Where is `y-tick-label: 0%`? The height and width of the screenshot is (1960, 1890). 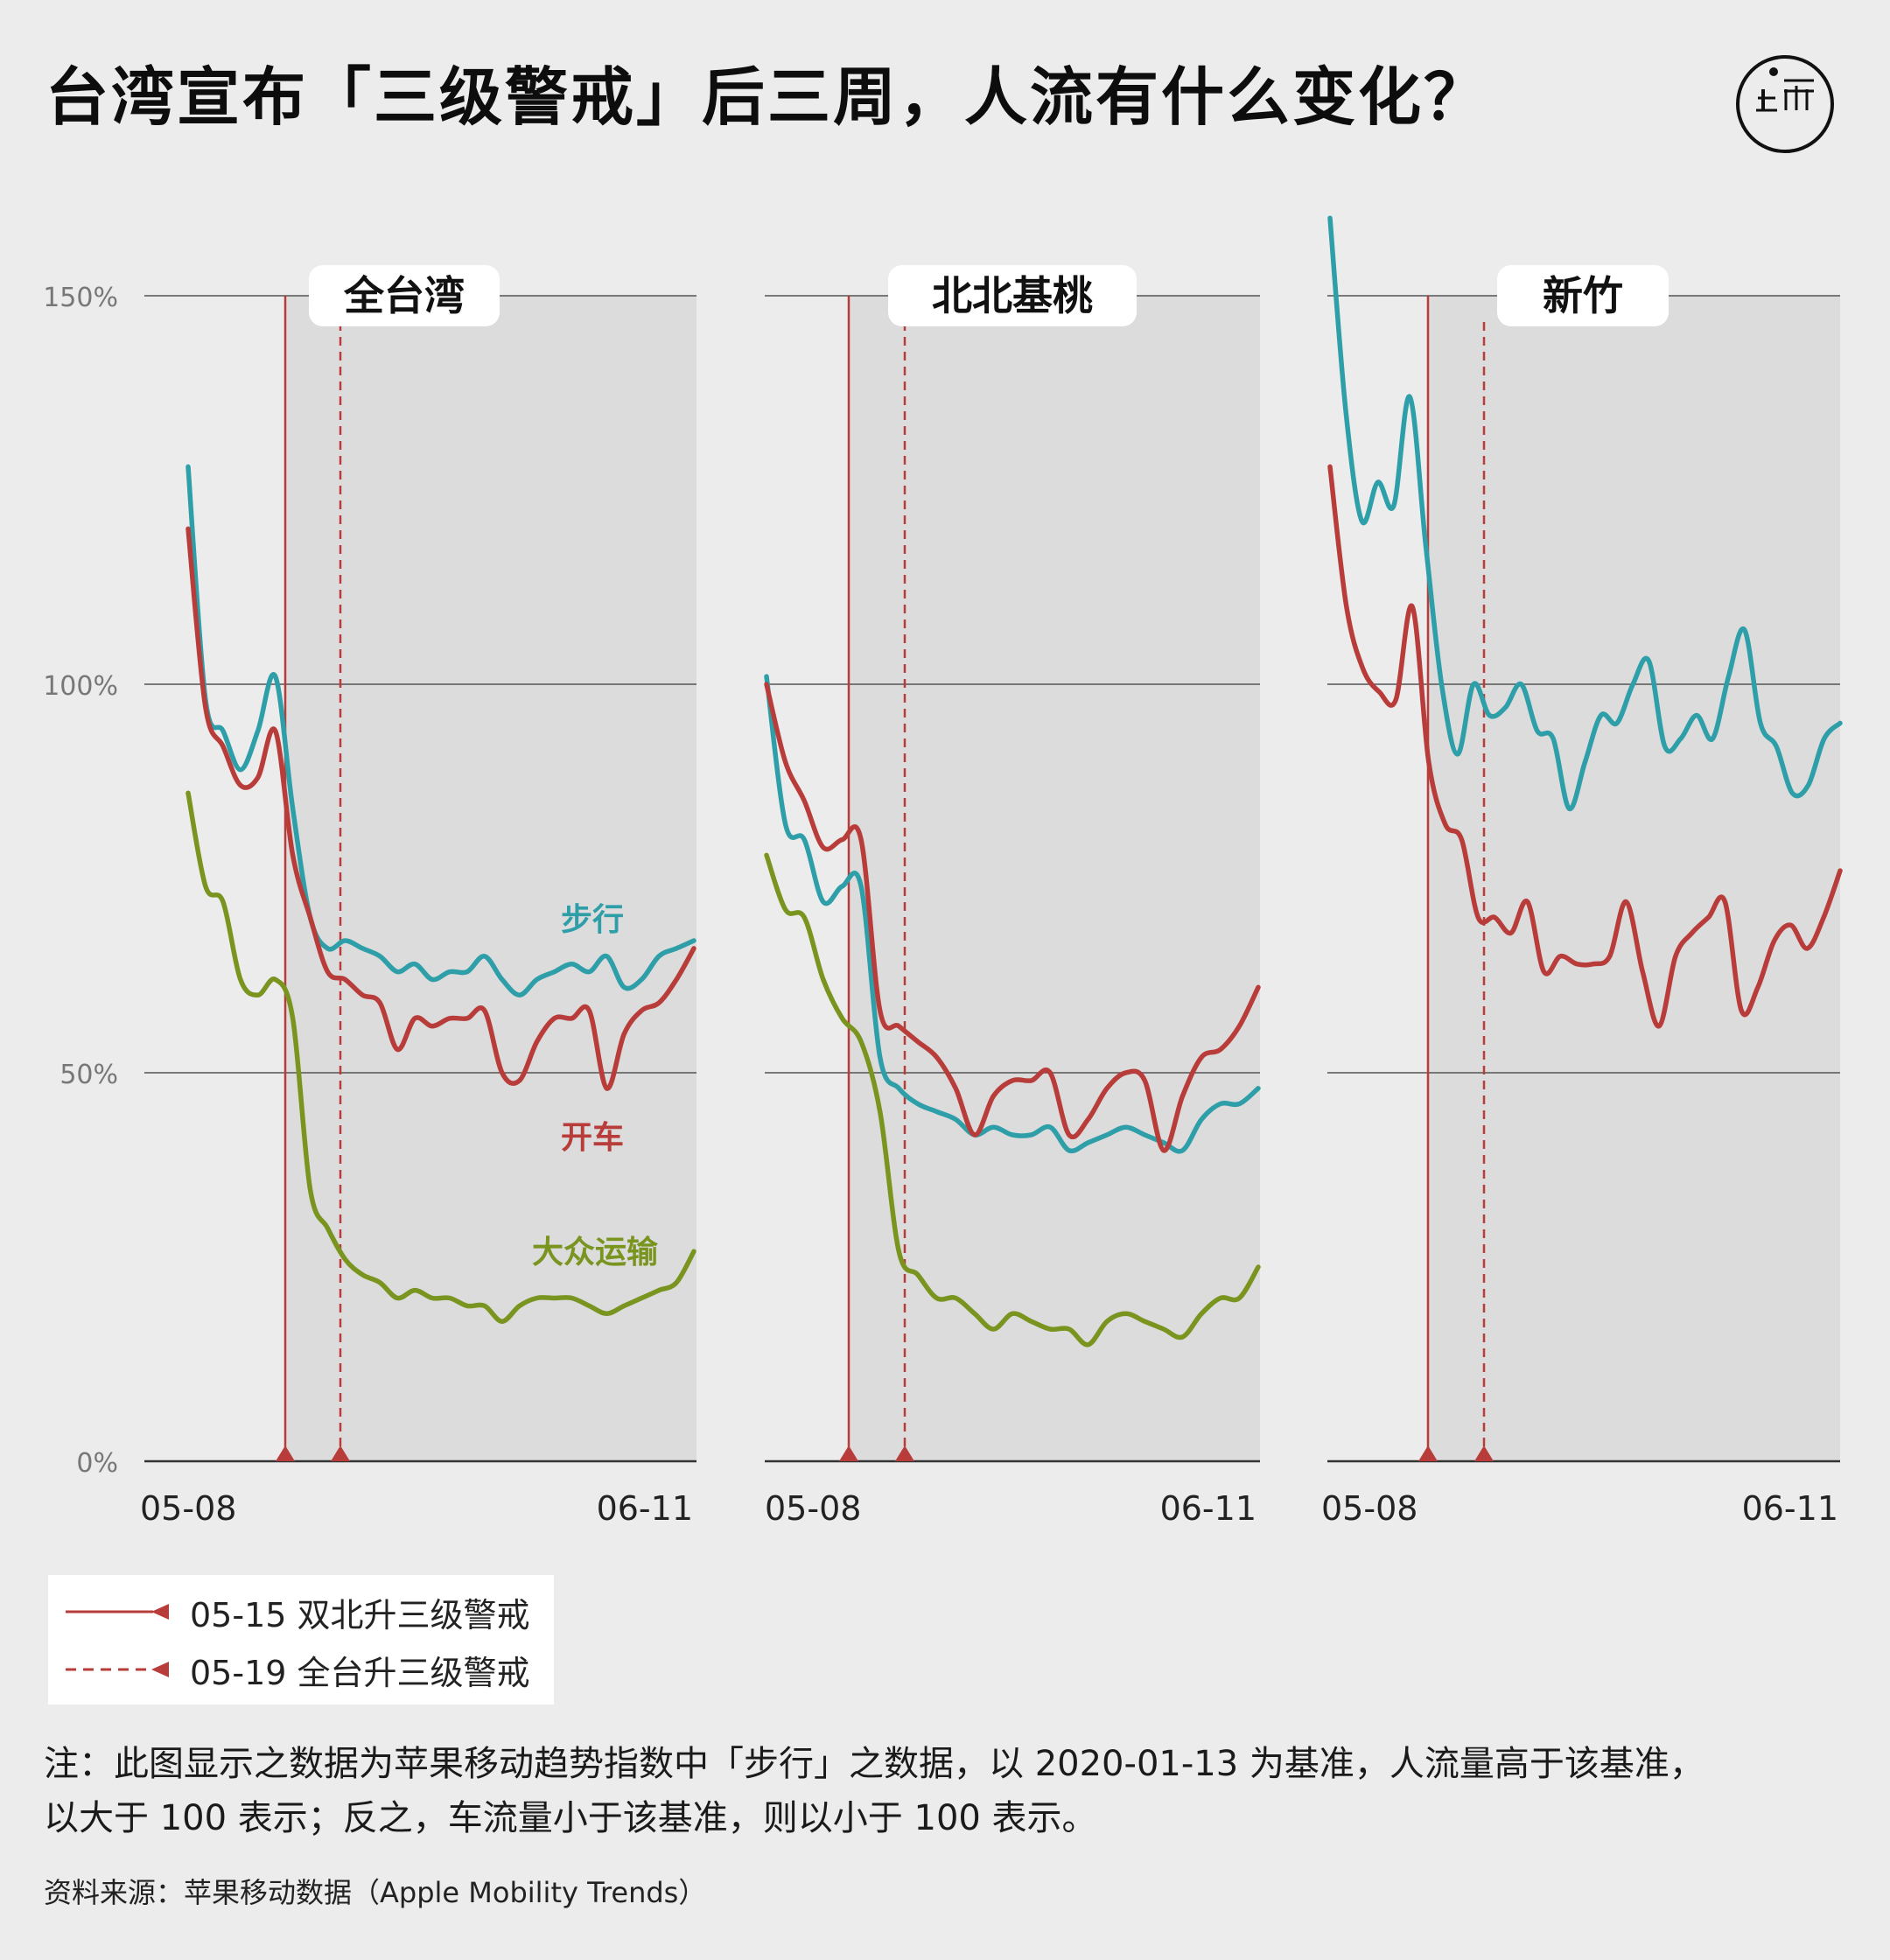 y-tick-label: 0% is located at coordinates (97, 1463).